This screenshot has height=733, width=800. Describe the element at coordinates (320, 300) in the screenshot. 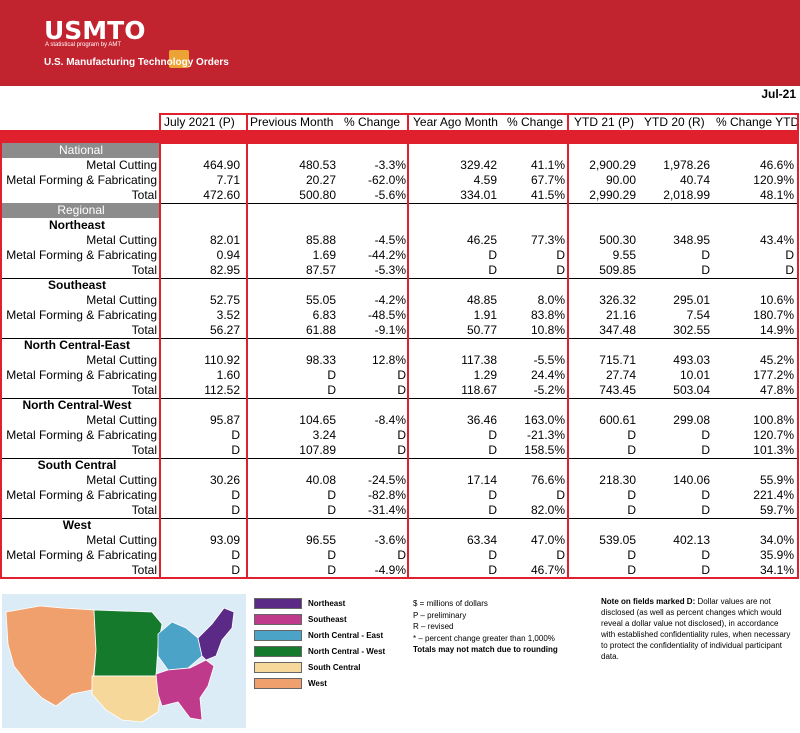

I see `value-cell: 55.05` at that location.